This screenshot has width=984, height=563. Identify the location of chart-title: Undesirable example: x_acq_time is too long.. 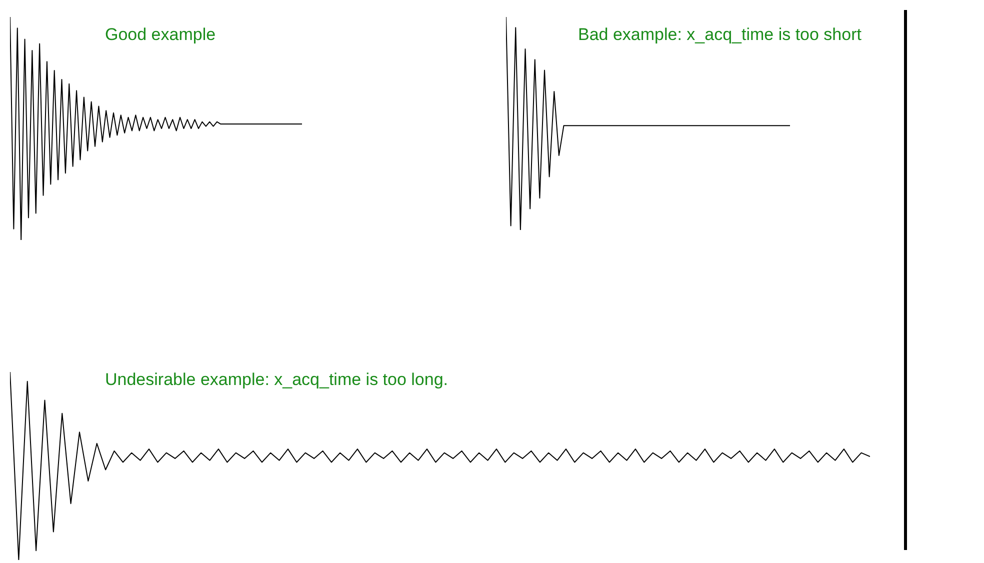
(276, 380).